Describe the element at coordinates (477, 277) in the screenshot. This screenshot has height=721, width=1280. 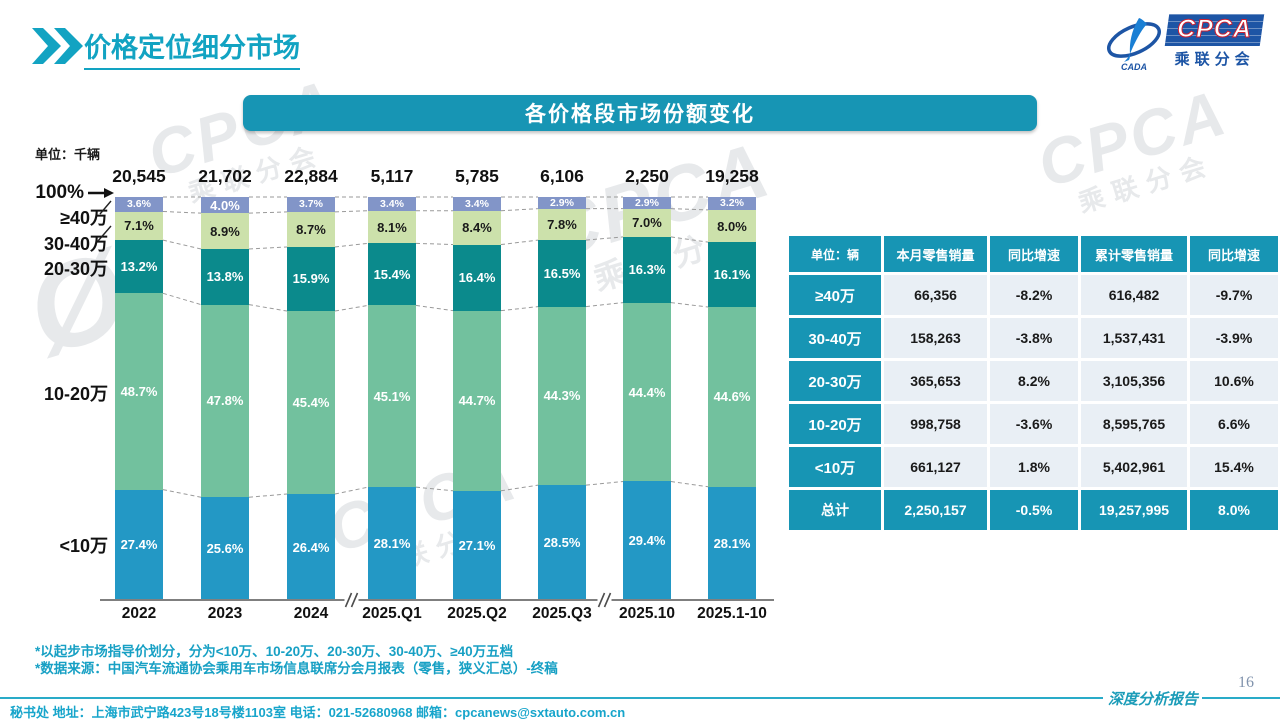
I see `bar-segment: 16.4%` at that location.